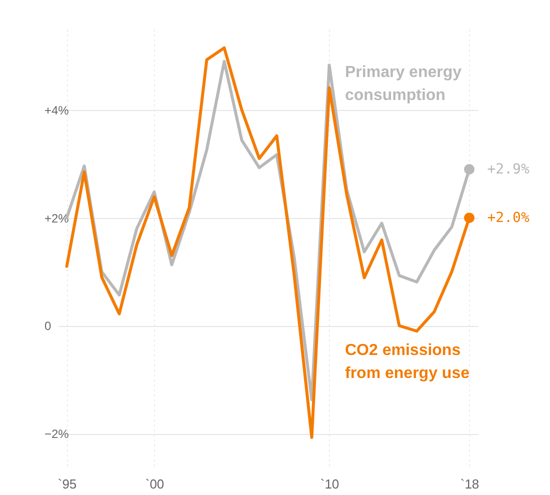  What do you see at coordinates (48, 326) in the screenshot?
I see `y-tick-label: 0` at bounding box center [48, 326].